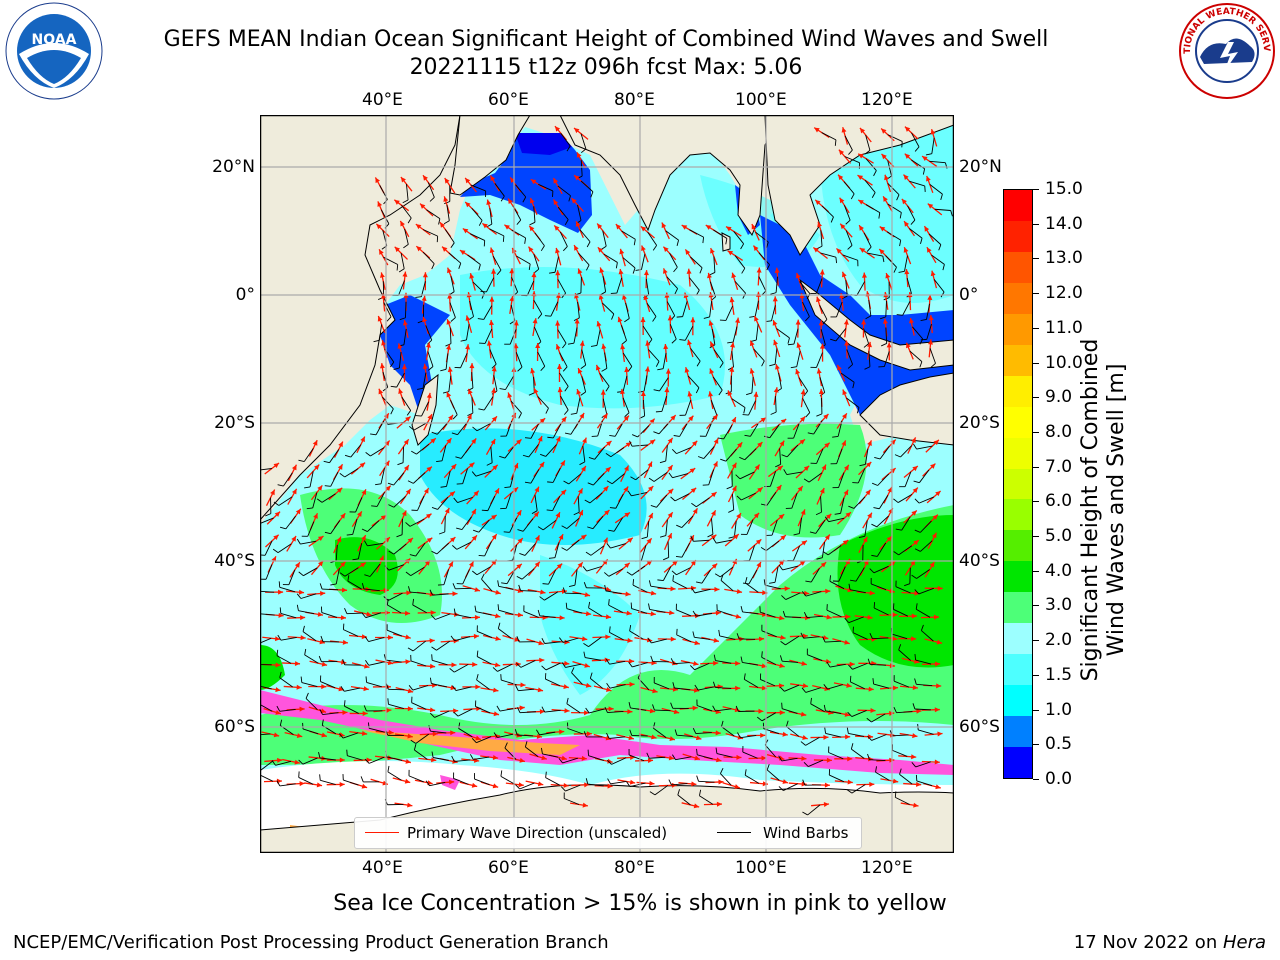 The width and height of the screenshot is (1280, 960). Describe the element at coordinates (234, 561) in the screenshot. I see `lat-tick-left-40s: 40°S` at that location.